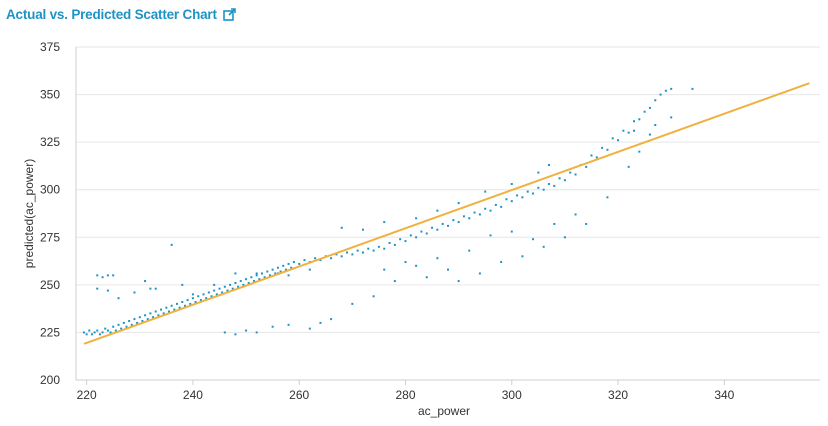 The image size is (828, 426). Describe the element at coordinates (618, 395) in the screenshot. I see `x-tick-label: 320` at that location.